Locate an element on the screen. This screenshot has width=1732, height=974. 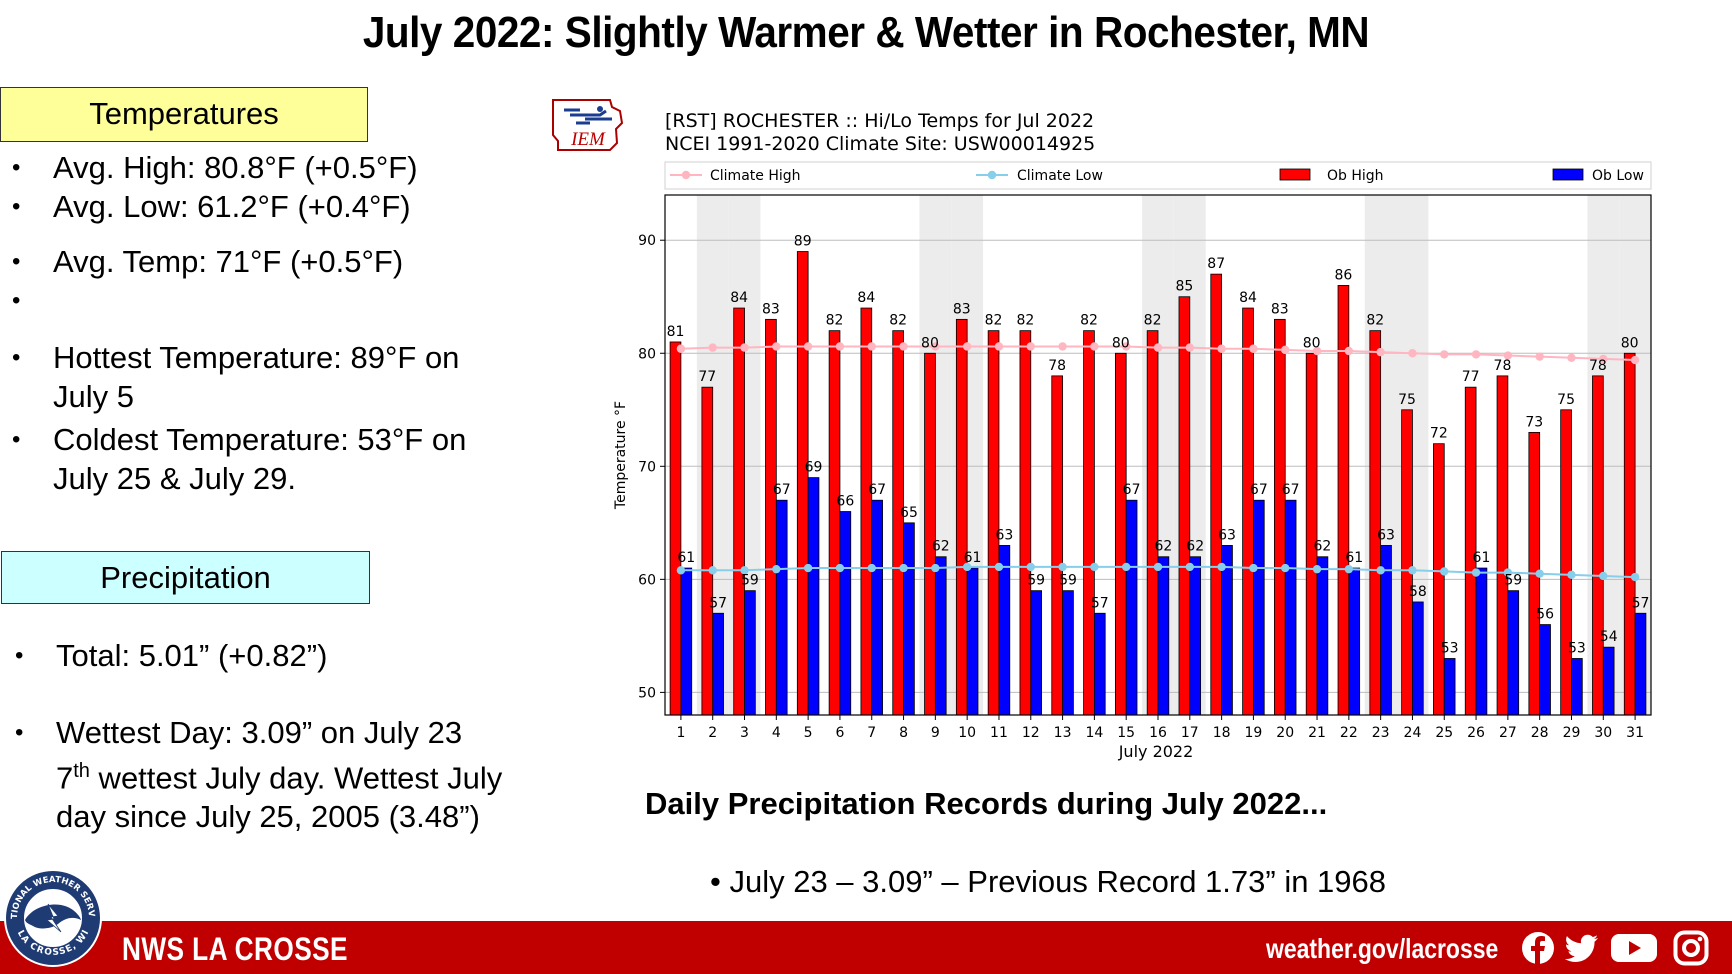
wettest-line1: Wettest Day: 3.09” on July 23 is located at coordinates (259, 732).